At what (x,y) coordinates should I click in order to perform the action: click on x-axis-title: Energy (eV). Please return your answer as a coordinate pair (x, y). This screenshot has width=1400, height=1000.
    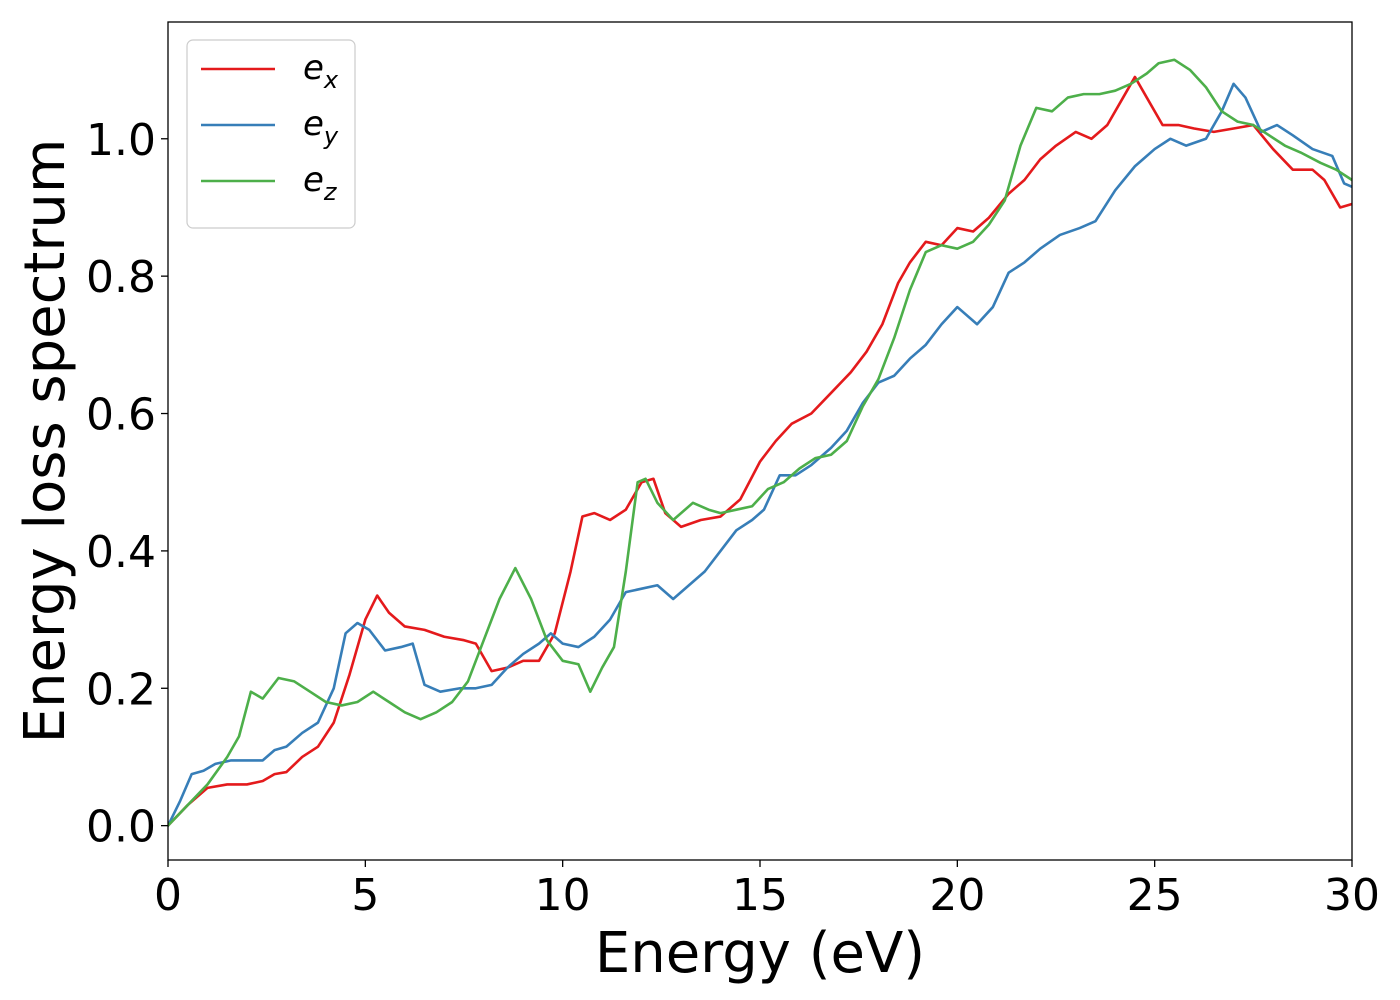
    Looking at the image, I should click on (760, 953).